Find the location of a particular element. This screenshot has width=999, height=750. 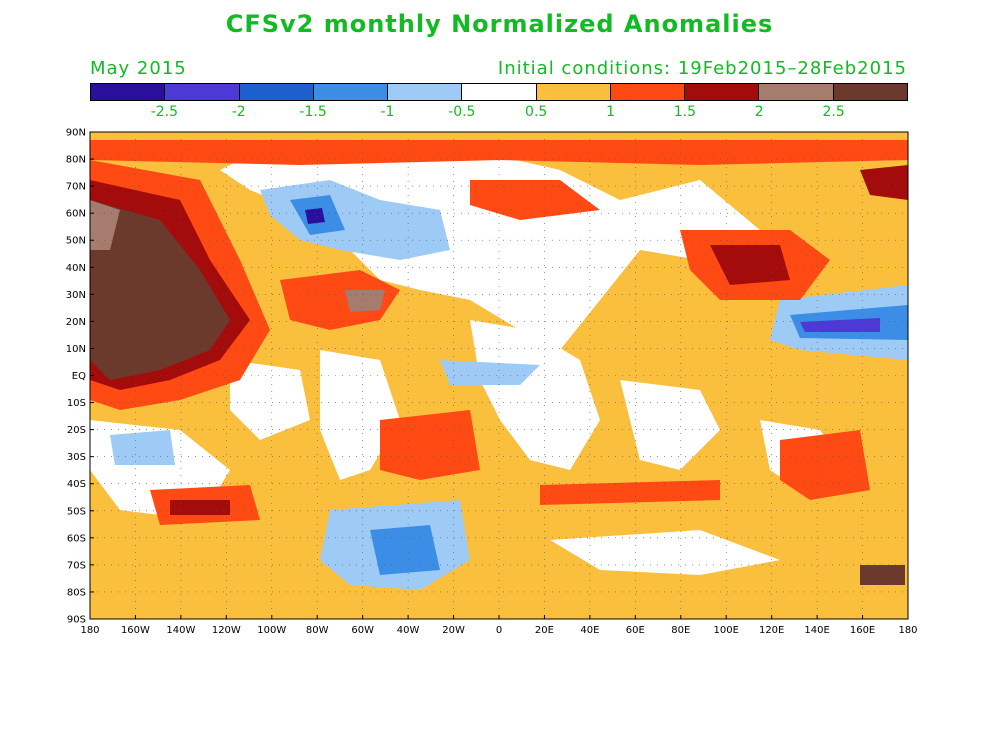

lon-tick-label: 40E is located at coordinates (589, 630).